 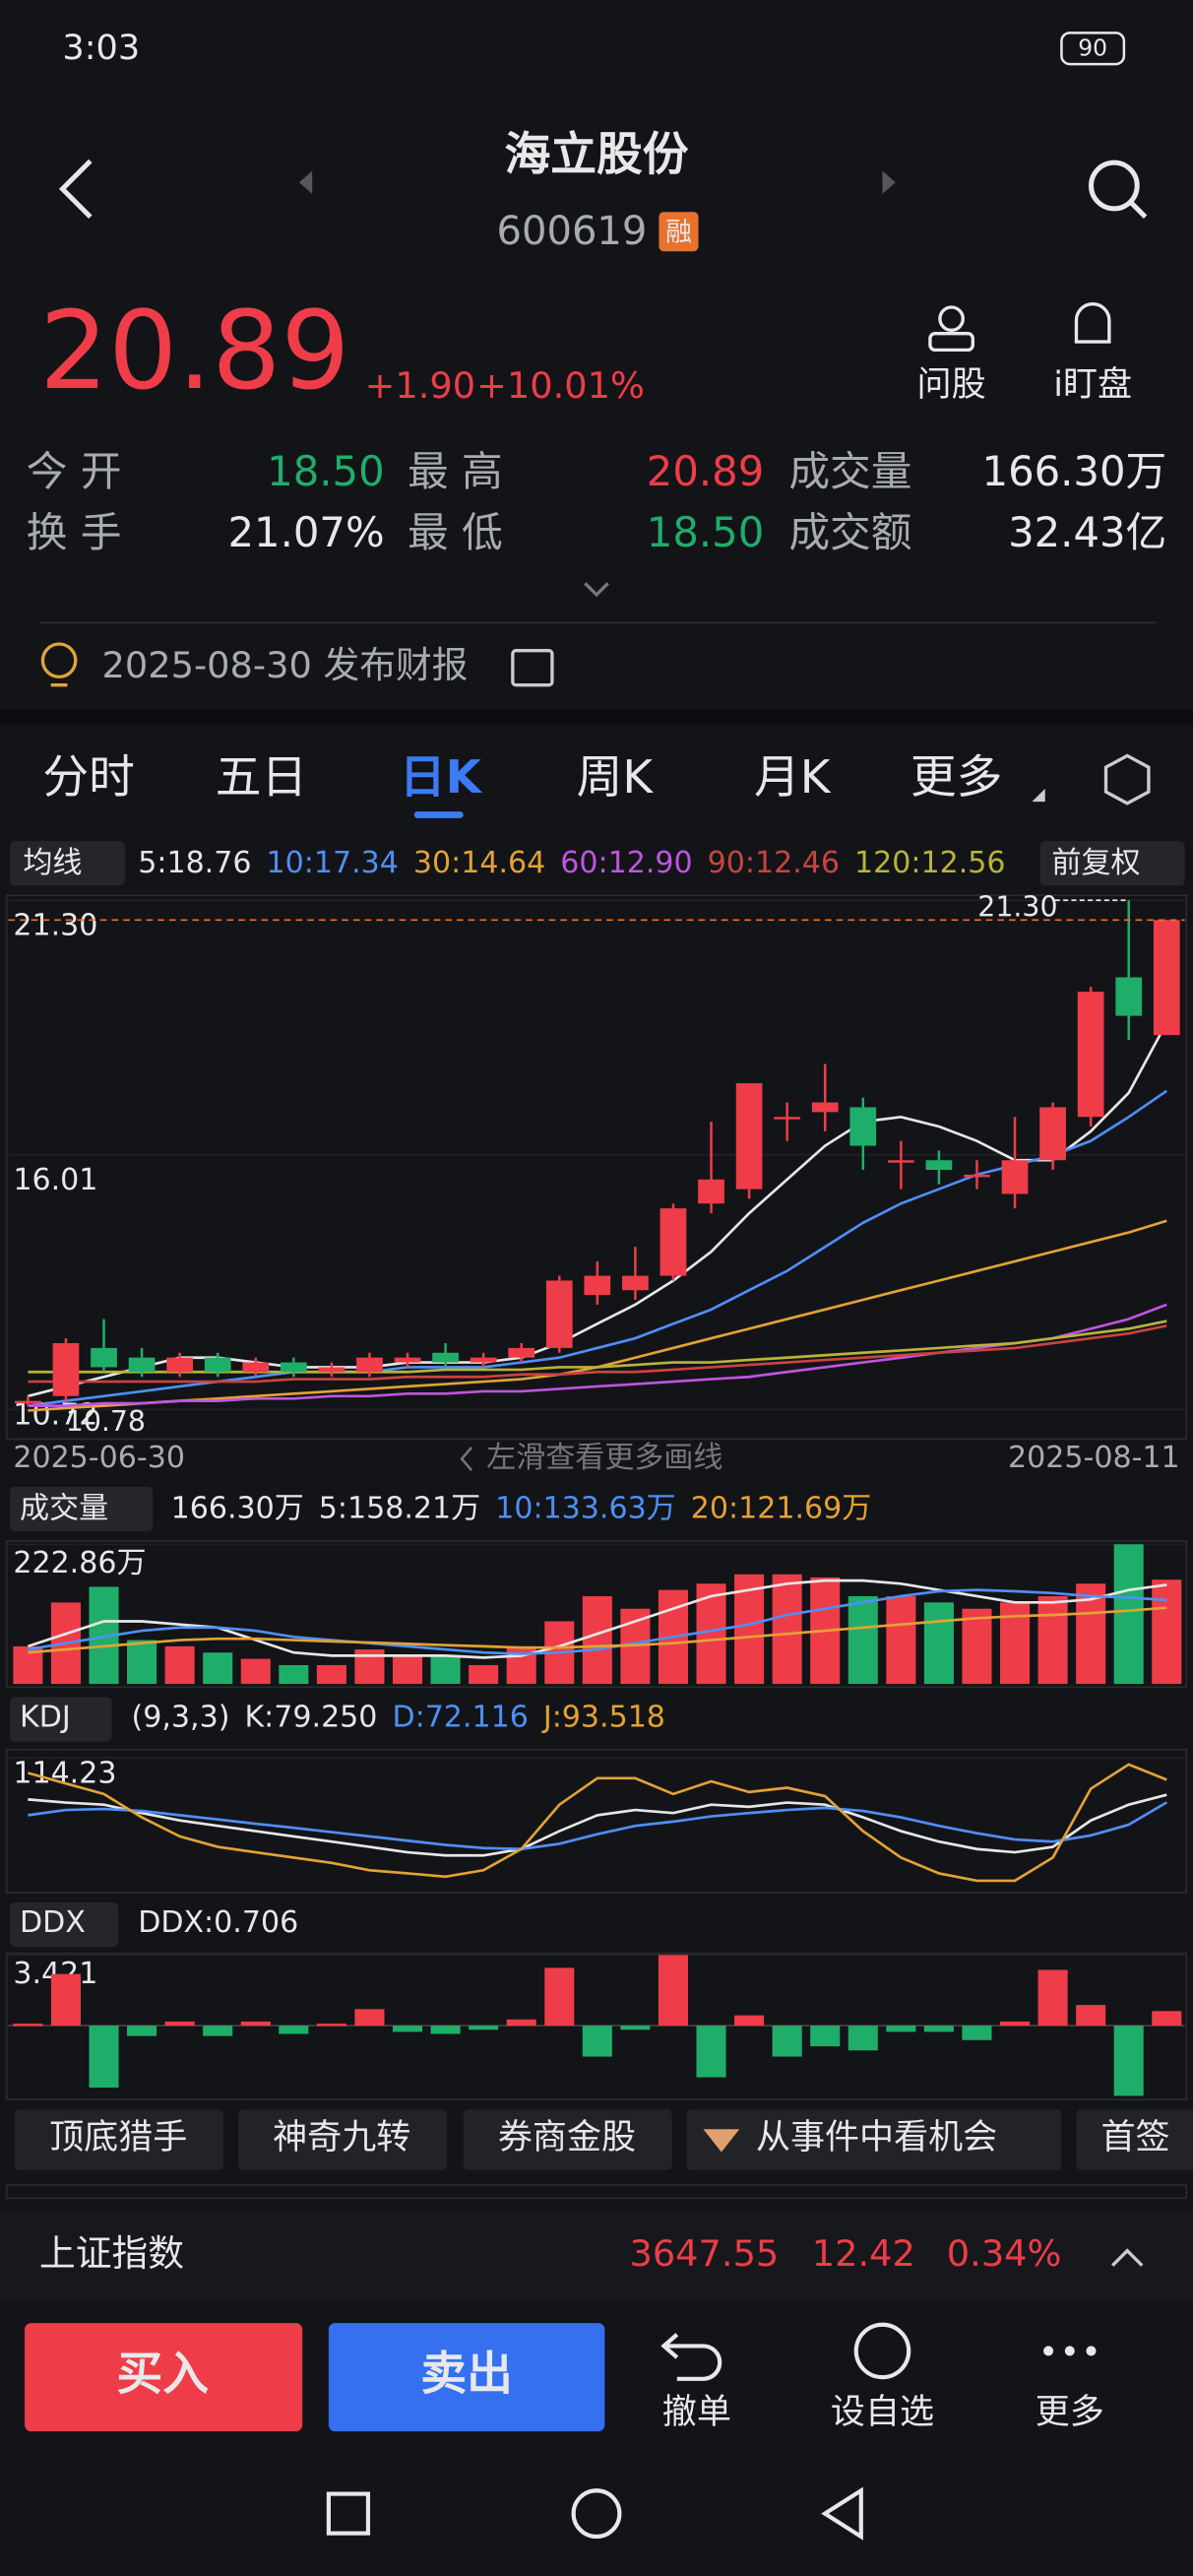 I want to click on adjust-button, so click(x=1112, y=863).